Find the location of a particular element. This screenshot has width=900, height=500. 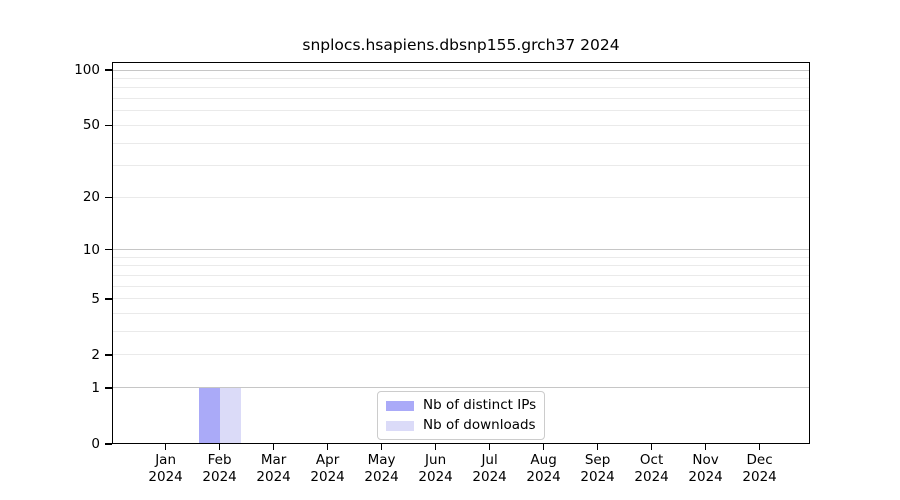

x-tick-label: Jul 2024 is located at coordinates (490, 469).